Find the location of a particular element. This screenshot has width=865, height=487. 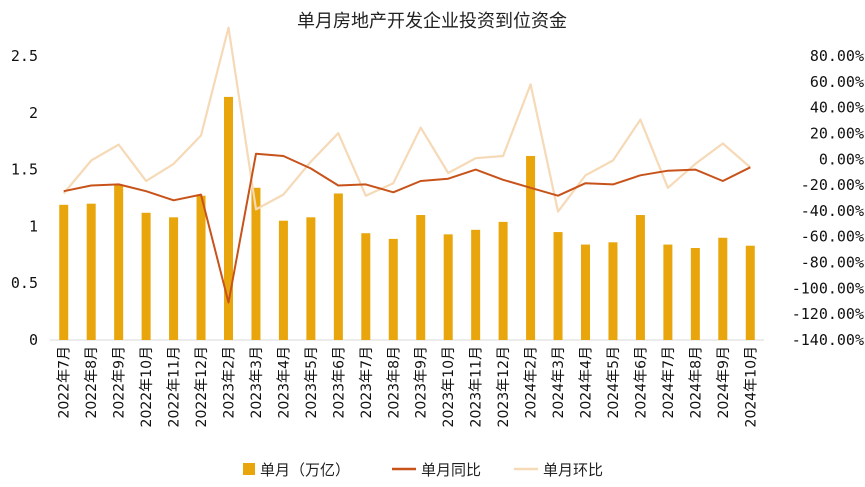

x-tick-label: 2024年7月 is located at coordinates (669, 382).